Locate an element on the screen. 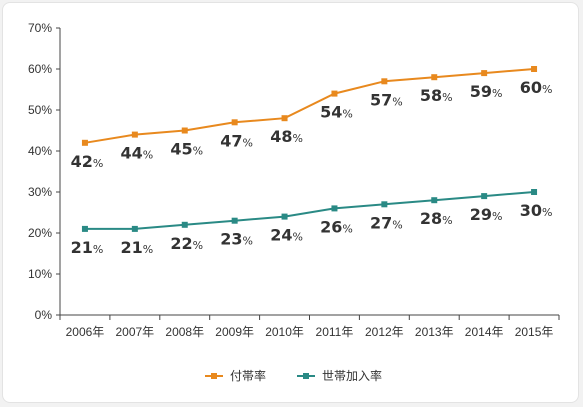  legend-label: 付帯率 is located at coordinates (248, 375).